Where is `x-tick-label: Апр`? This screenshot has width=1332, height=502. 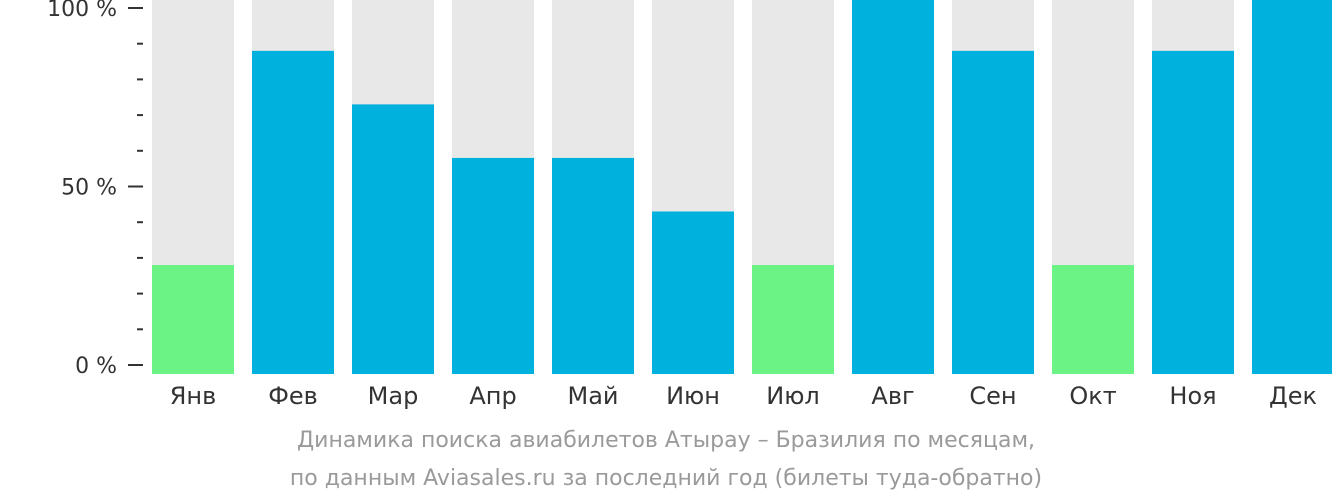
x-tick-label: Апр is located at coordinates (492, 396).